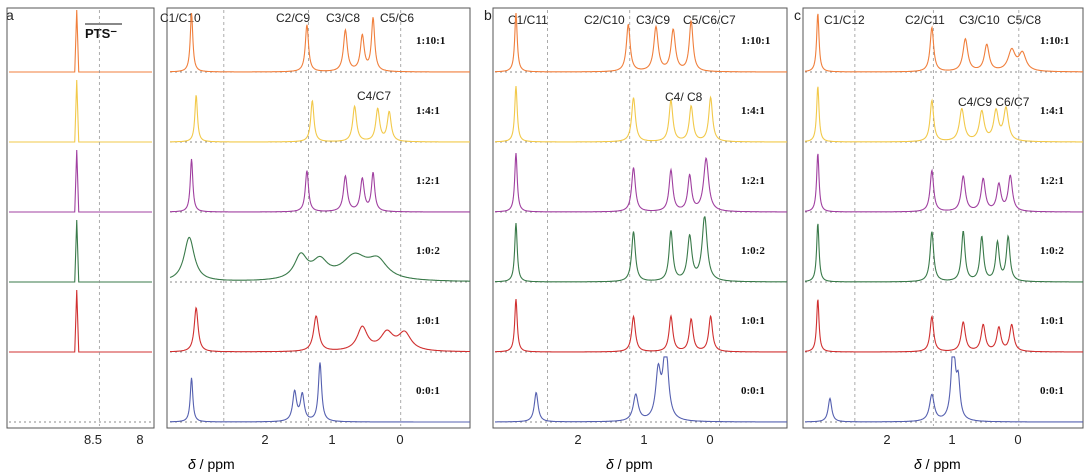 The image size is (1086, 475). I want to click on a-assign-c1c10: C1/C10, so click(180, 18).